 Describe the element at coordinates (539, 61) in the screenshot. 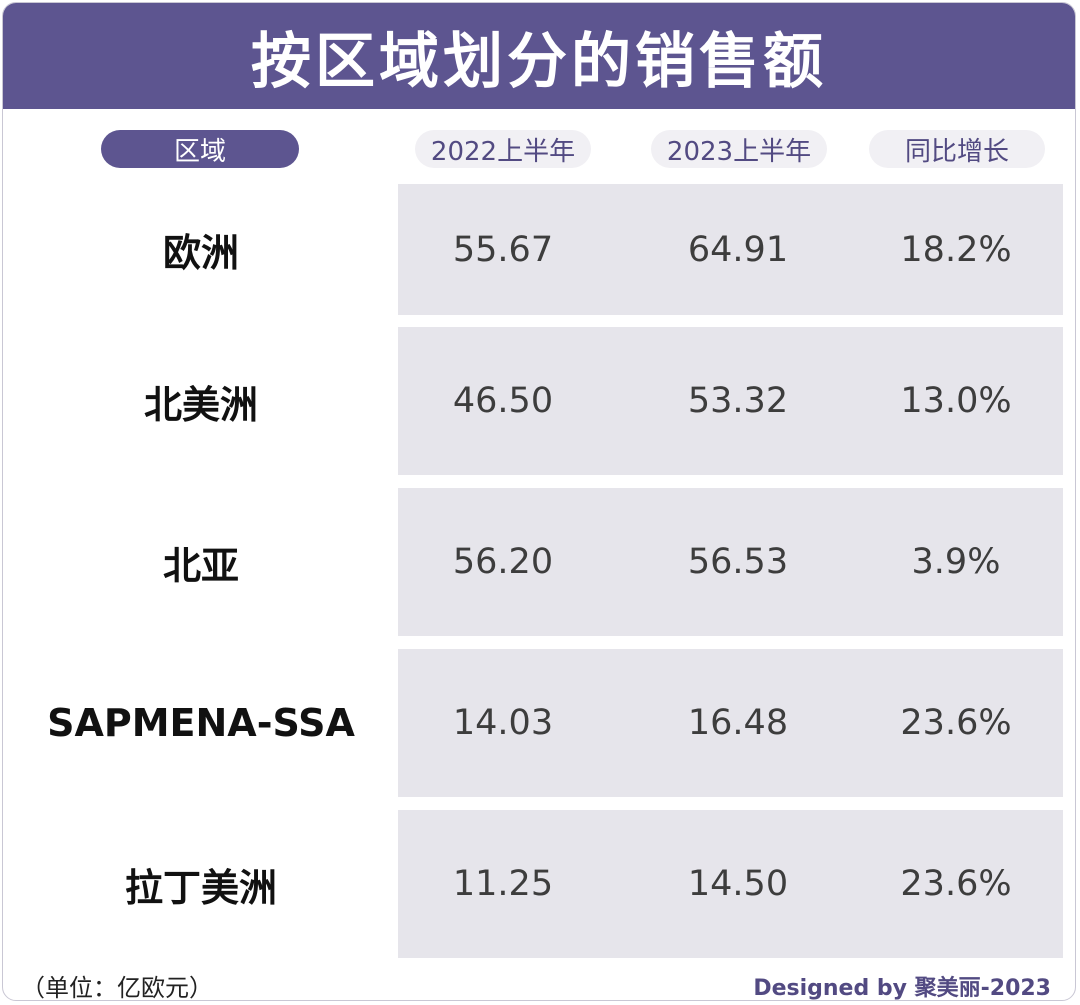

I see `page-title: 按区域划分的销售额` at that location.